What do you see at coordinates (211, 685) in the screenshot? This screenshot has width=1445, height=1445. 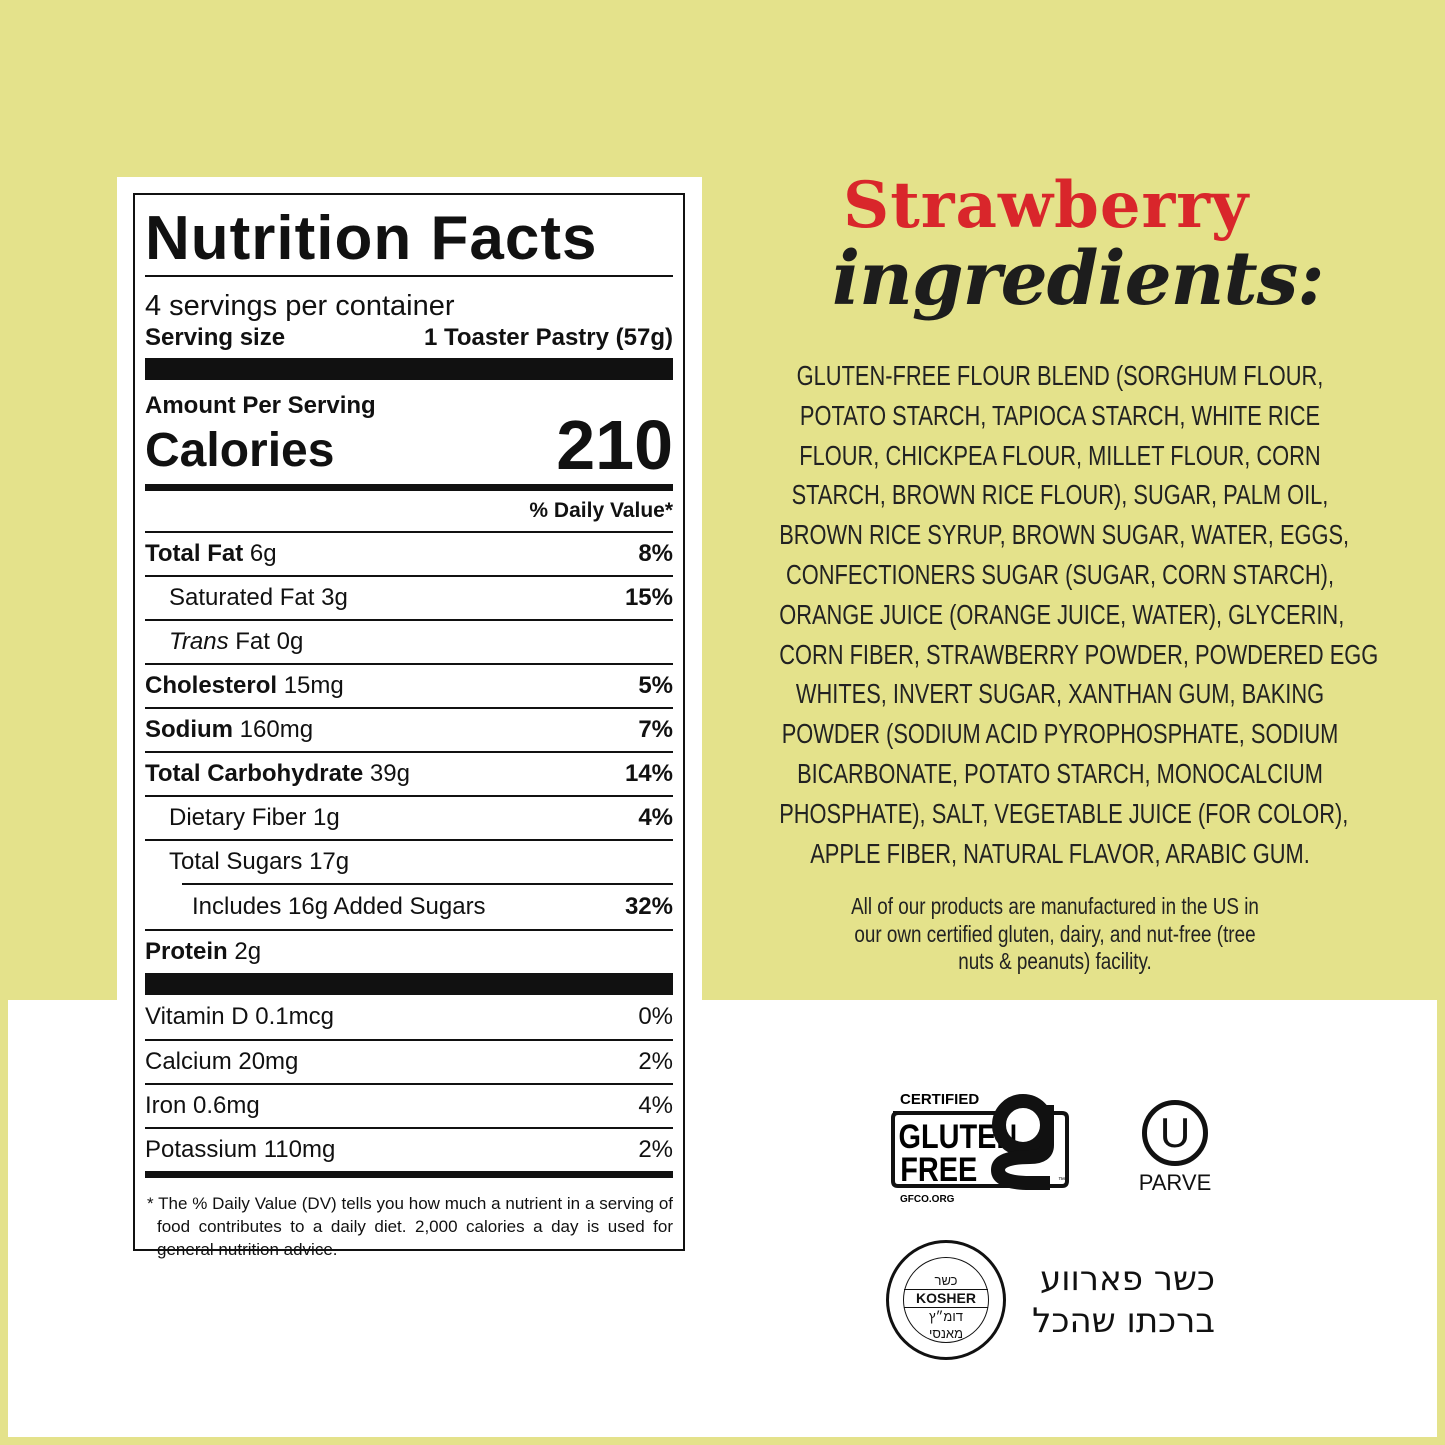 I see `nutrient-name: Cholesterol` at bounding box center [211, 685].